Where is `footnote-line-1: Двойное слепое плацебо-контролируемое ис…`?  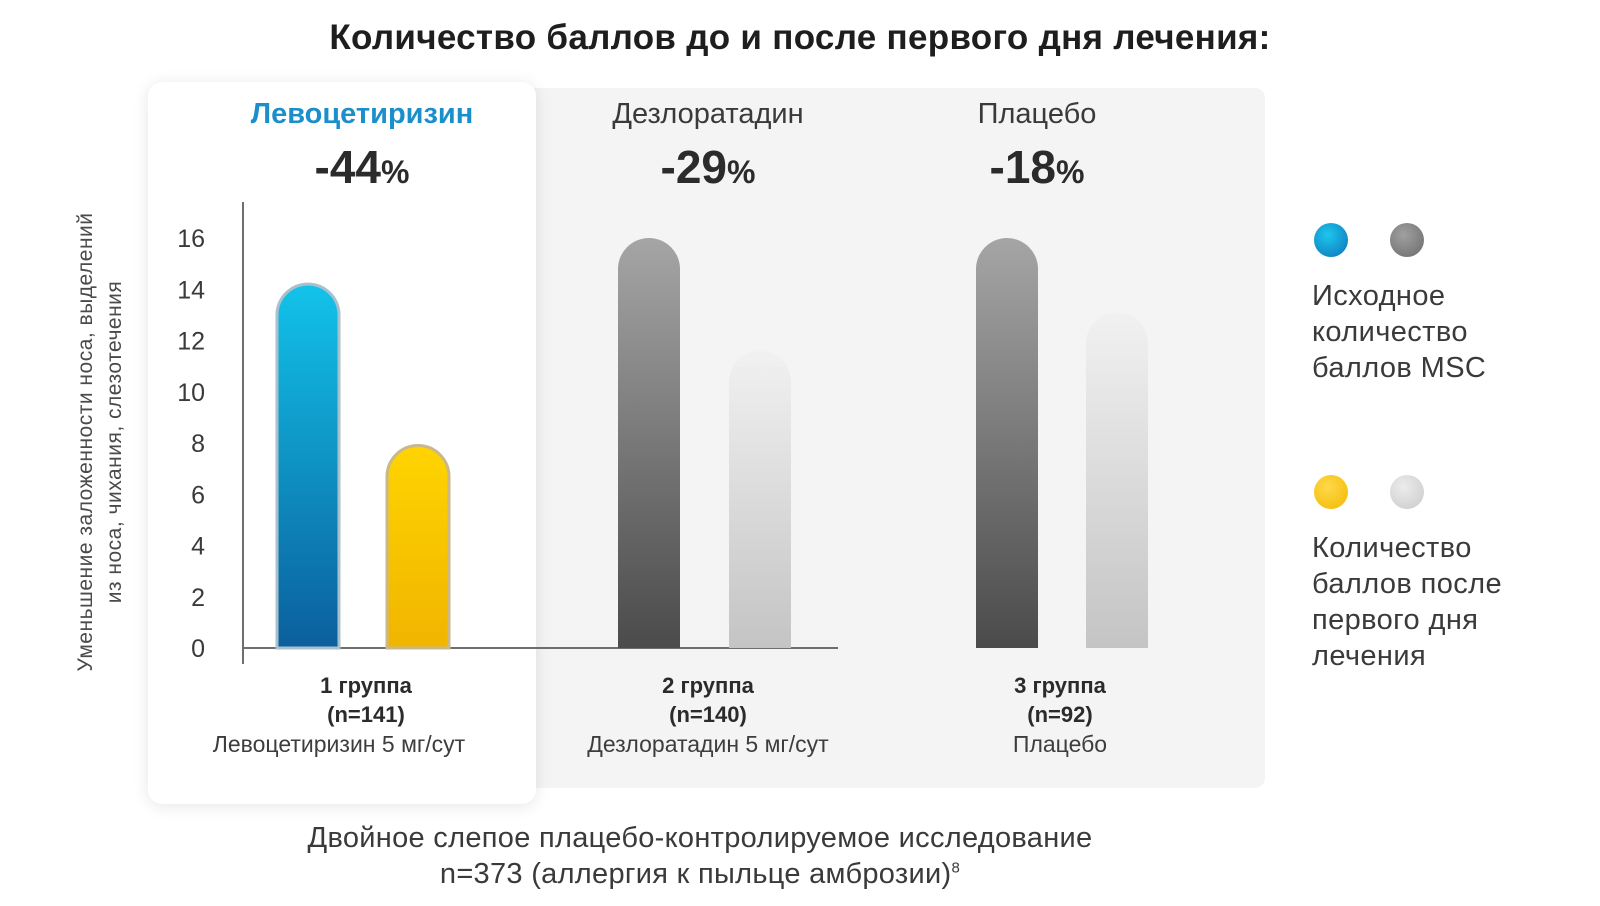
footnote-line-1: Двойное слепое плацебо-контролируемое ис… is located at coordinates (700, 838).